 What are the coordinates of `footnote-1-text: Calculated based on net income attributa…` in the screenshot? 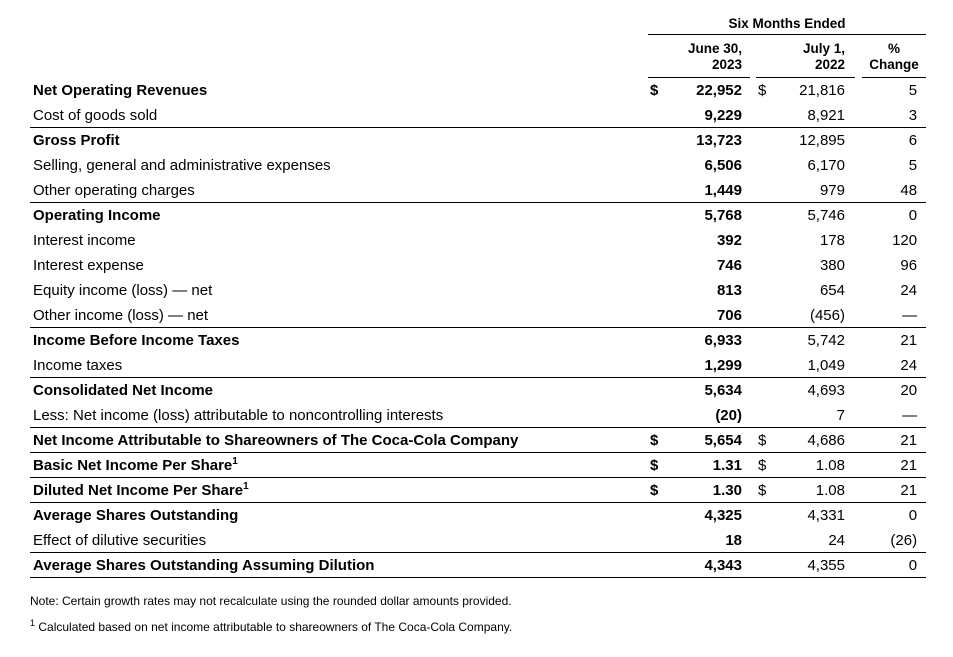 It's located at (275, 627).